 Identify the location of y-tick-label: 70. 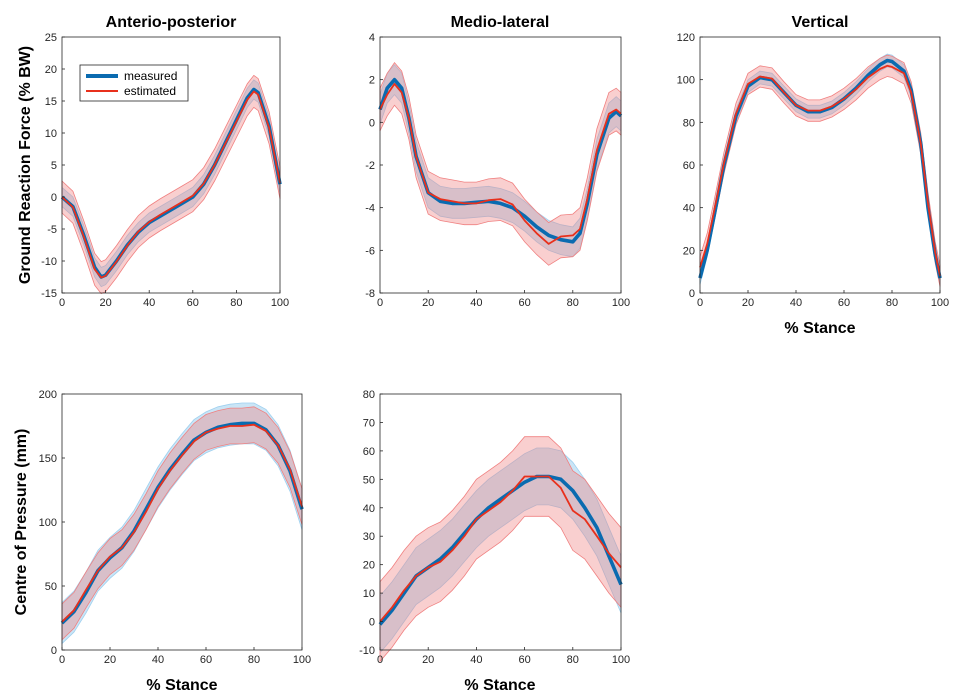
(369, 423).